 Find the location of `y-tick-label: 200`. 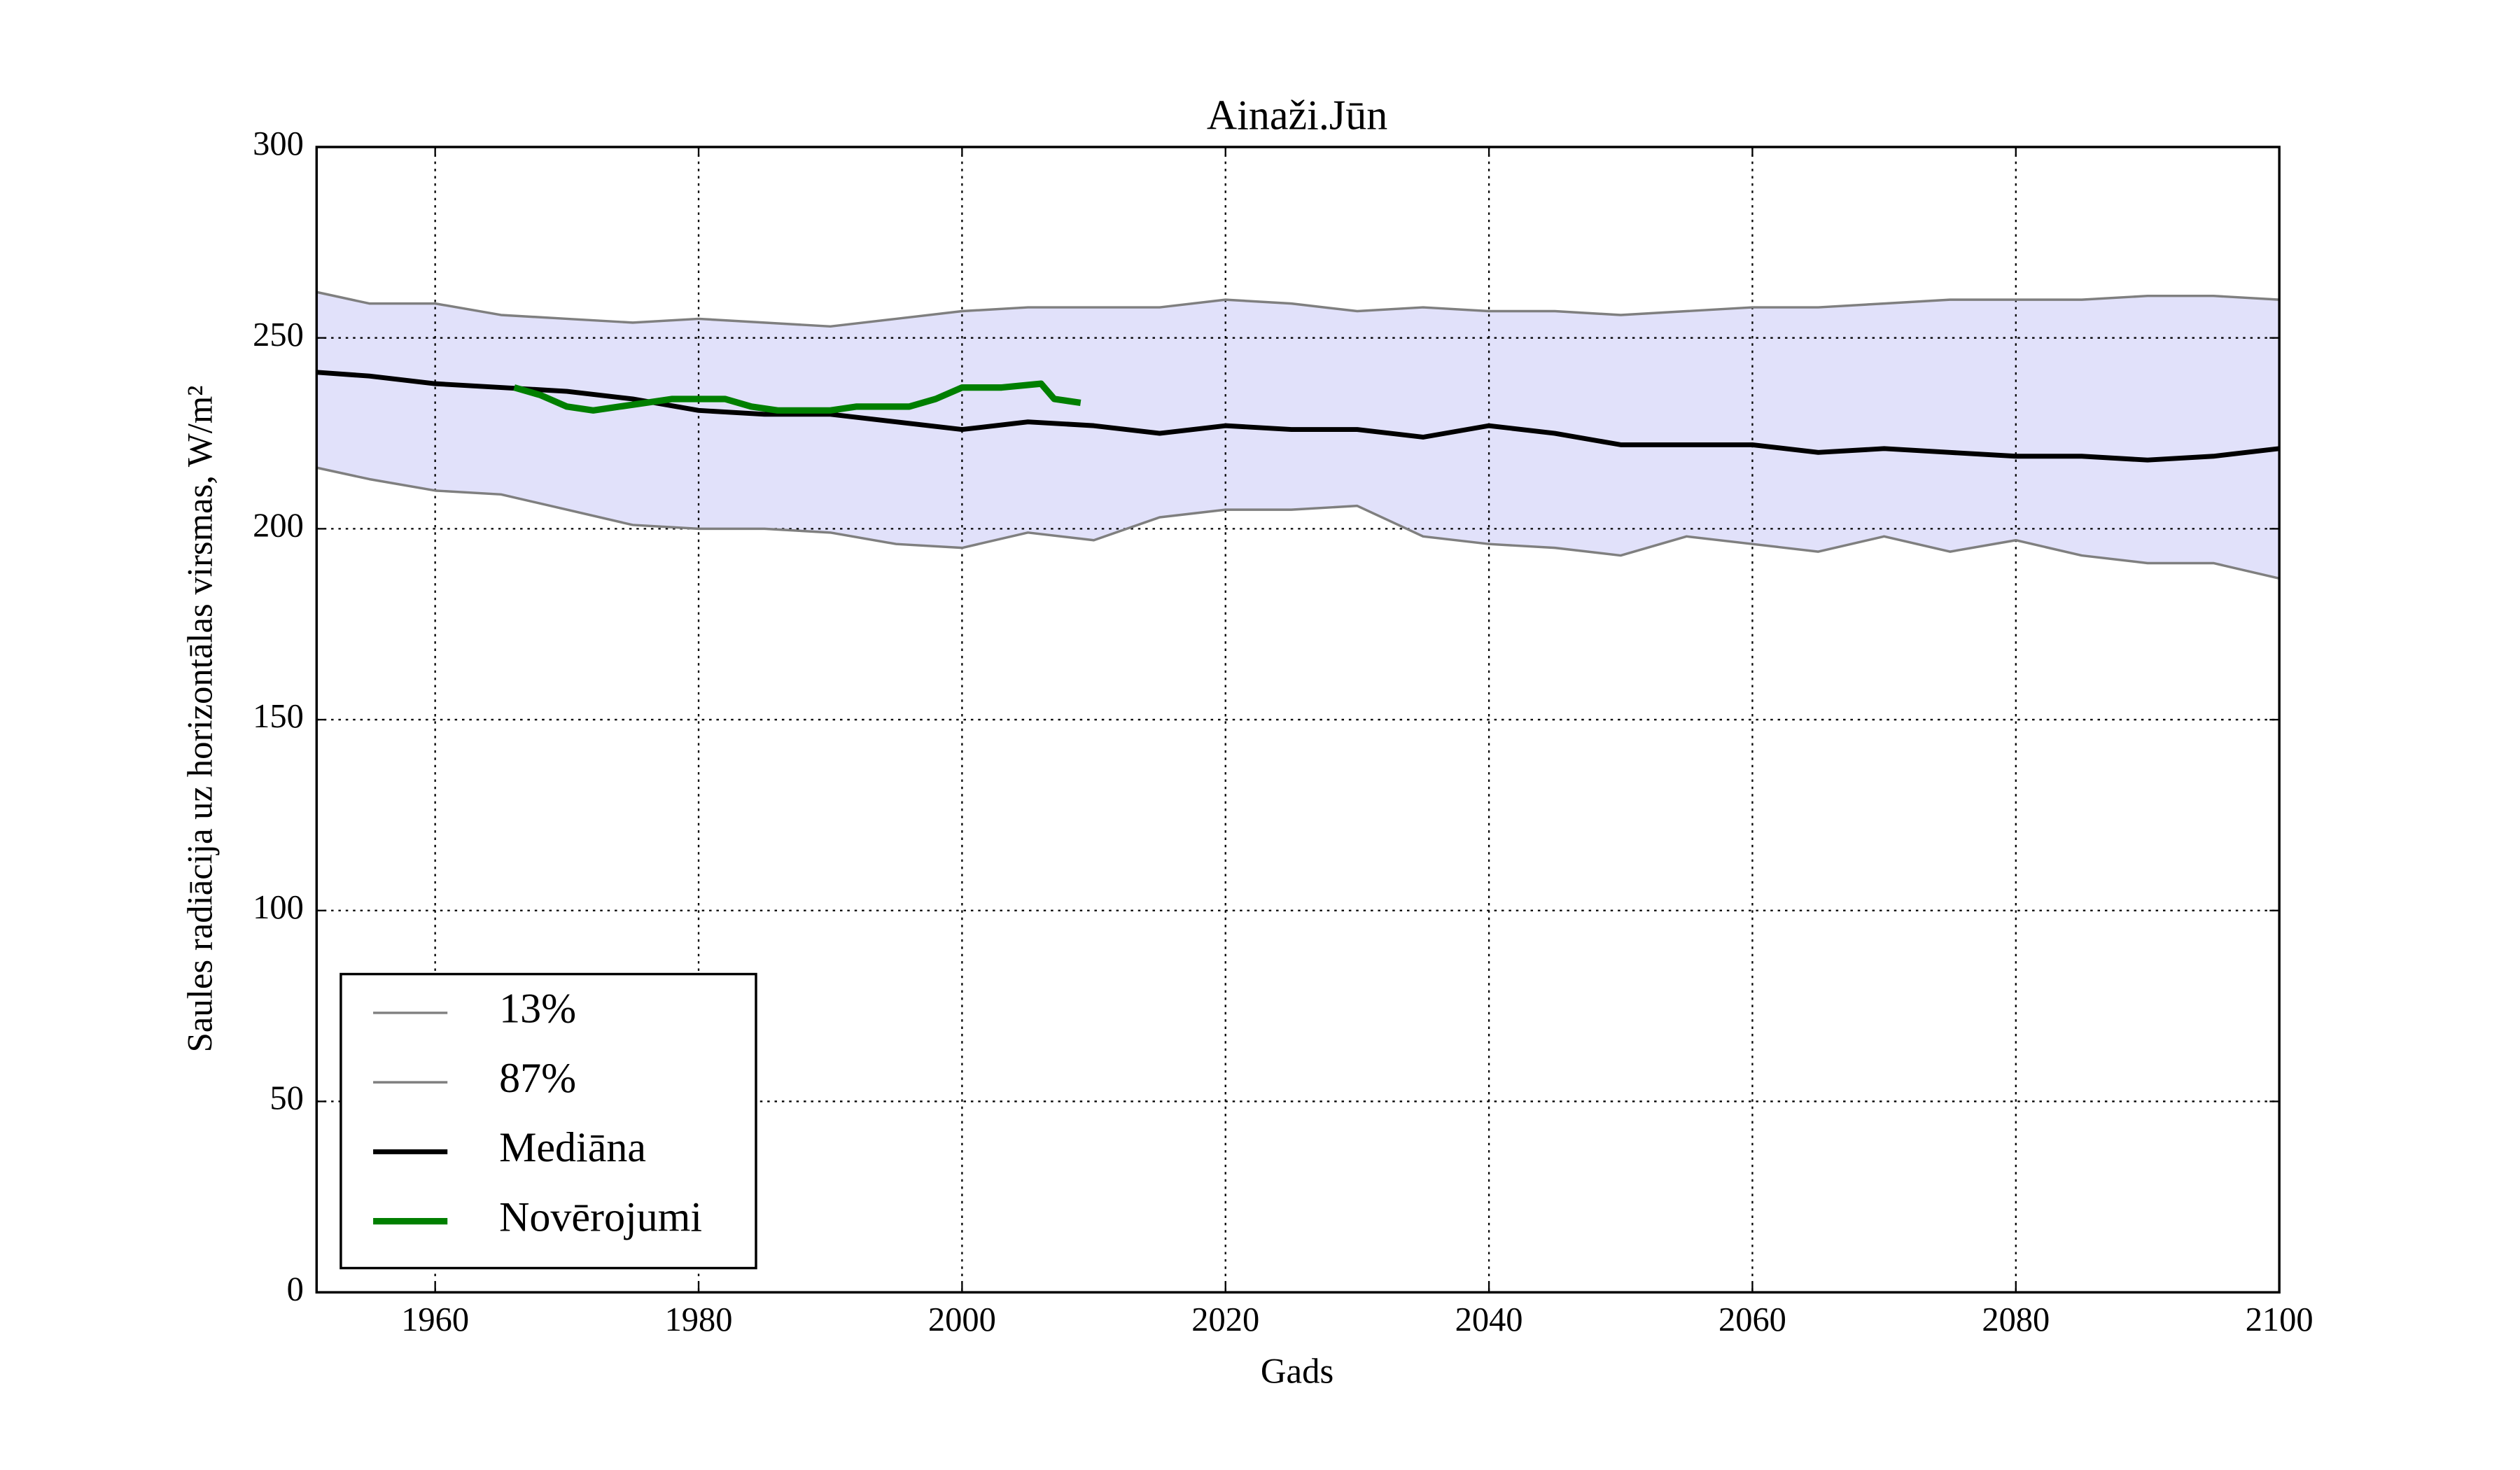

y-tick-label: 200 is located at coordinates (278, 526).